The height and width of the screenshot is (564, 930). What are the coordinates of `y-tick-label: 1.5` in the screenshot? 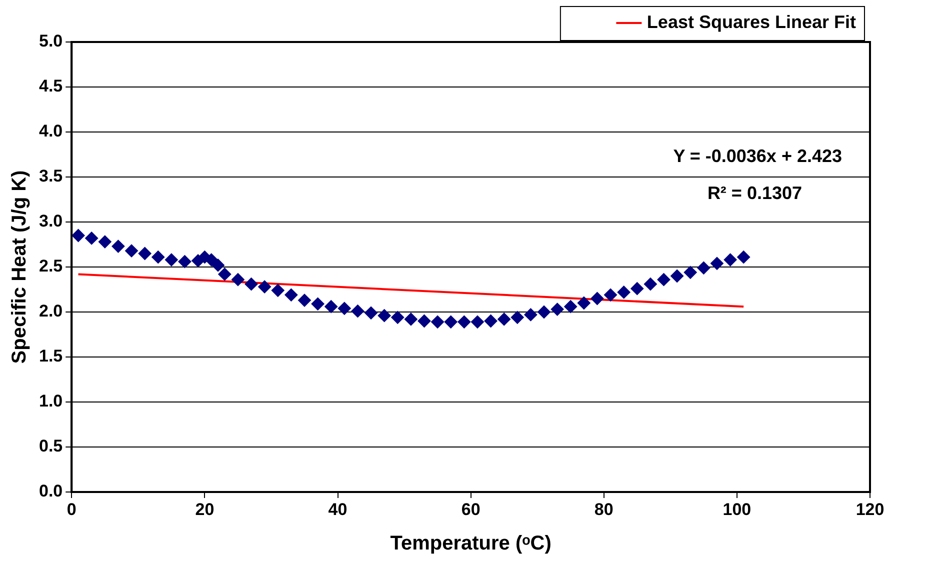 It's located at (50, 356).